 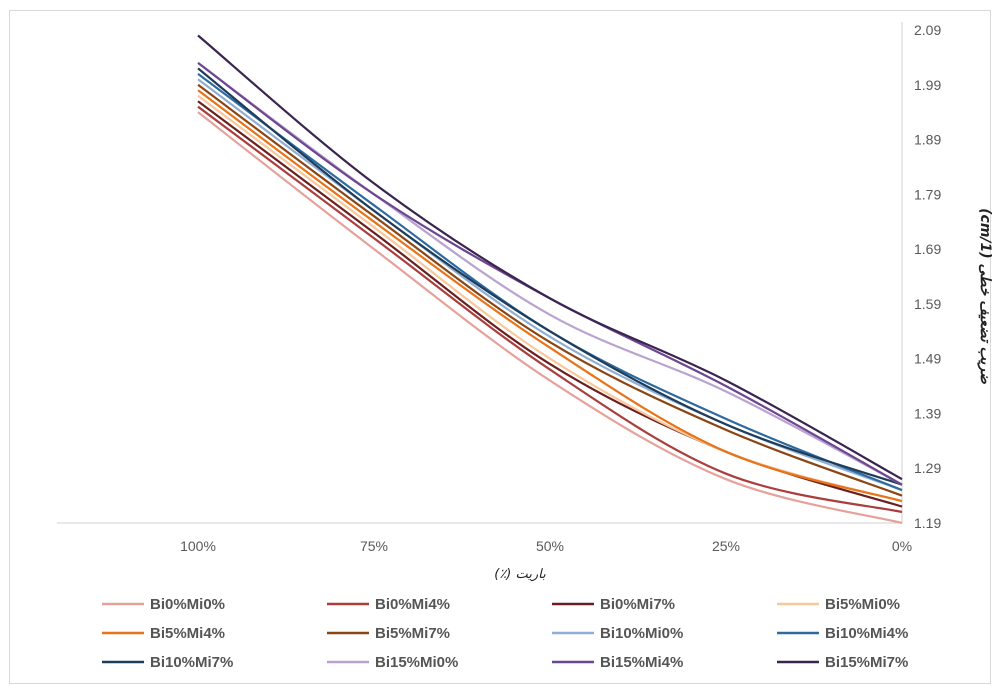 I want to click on legend-label: Bi5%Mi7%, so click(x=412, y=633).